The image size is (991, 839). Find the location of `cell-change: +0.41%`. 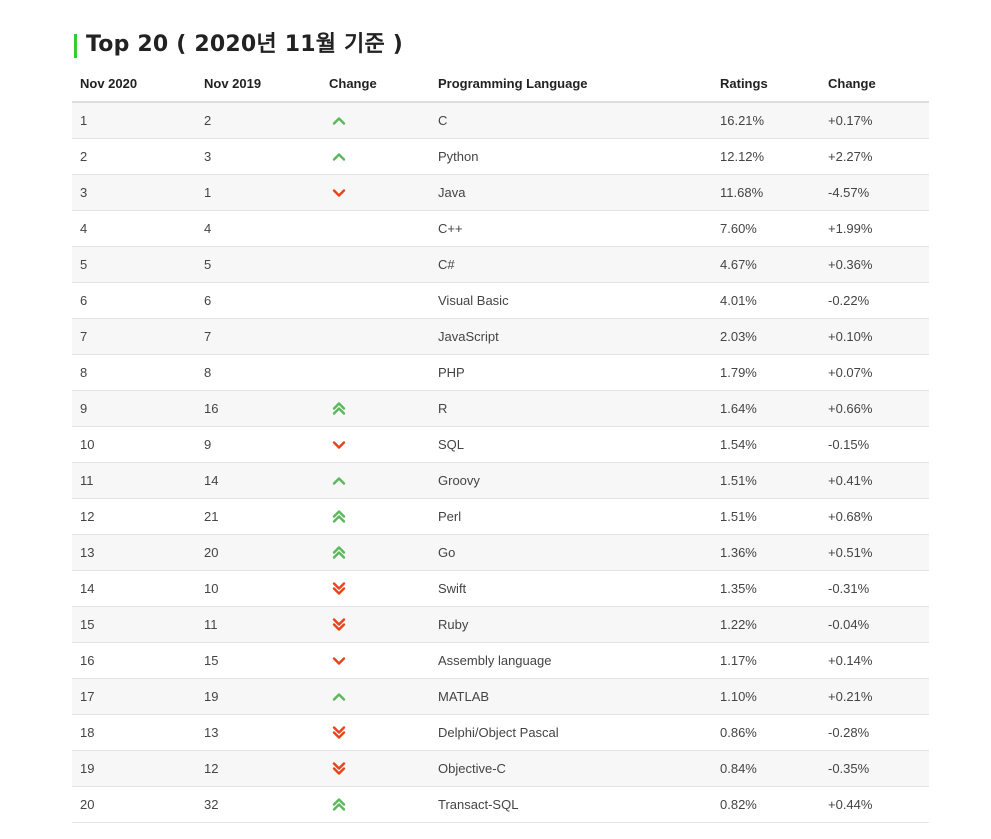

cell-change: +0.41% is located at coordinates (874, 480).